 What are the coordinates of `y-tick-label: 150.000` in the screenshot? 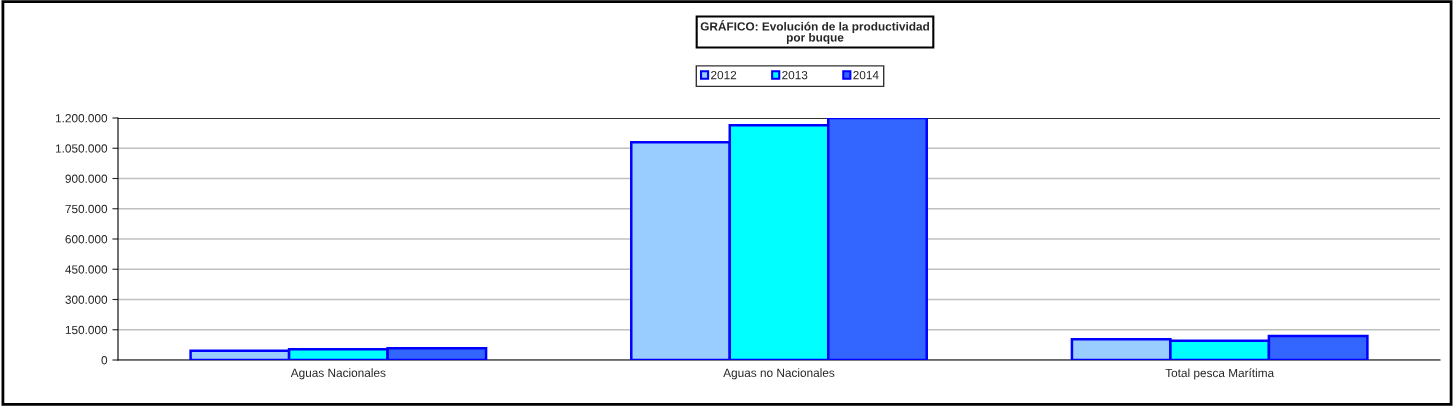 It's located at (86, 330).